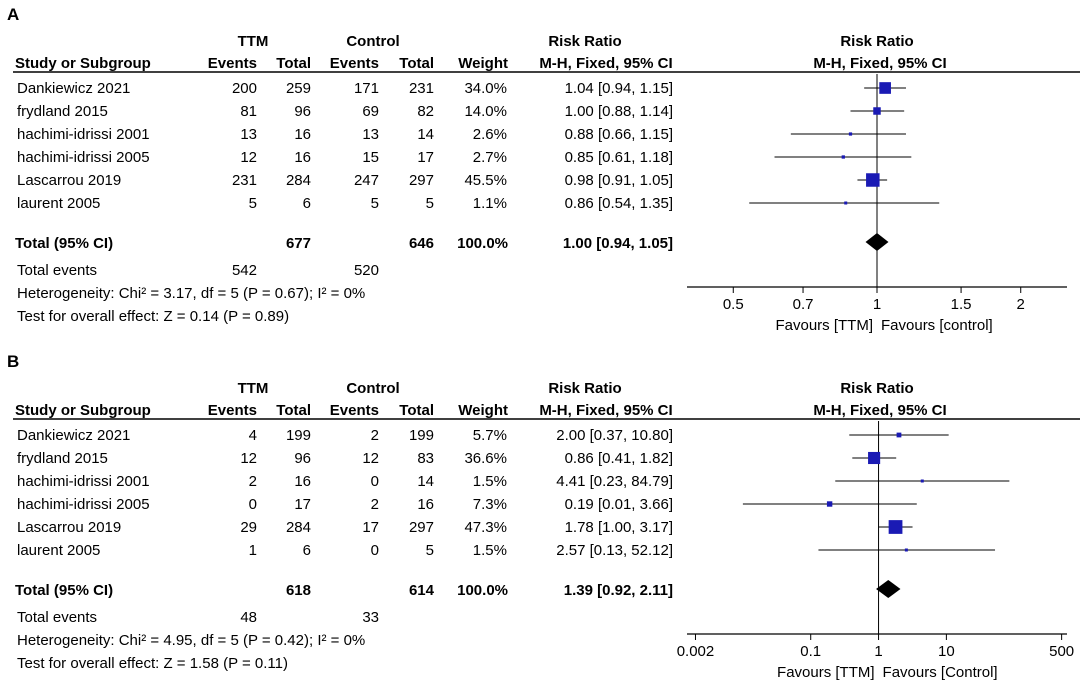  I want to click on plot-risk-ratio-header: Risk Ratio, so click(876, 388).